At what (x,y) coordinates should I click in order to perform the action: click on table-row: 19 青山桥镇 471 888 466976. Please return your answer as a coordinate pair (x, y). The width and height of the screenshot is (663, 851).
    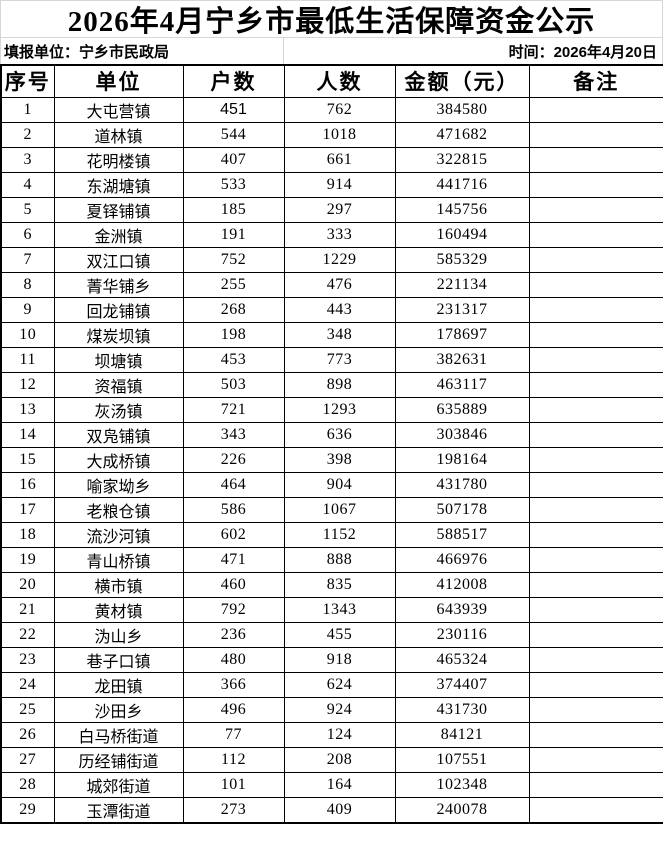
    Looking at the image, I should click on (331, 559).